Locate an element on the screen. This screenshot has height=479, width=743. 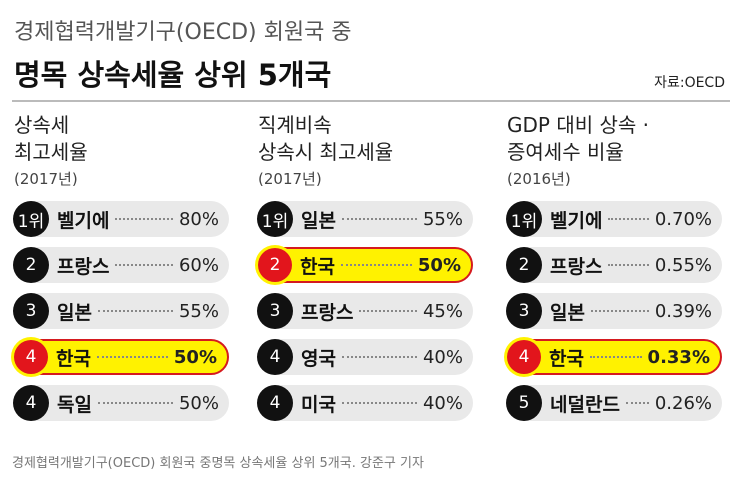
country-name: 미국 is located at coordinates (318, 404).